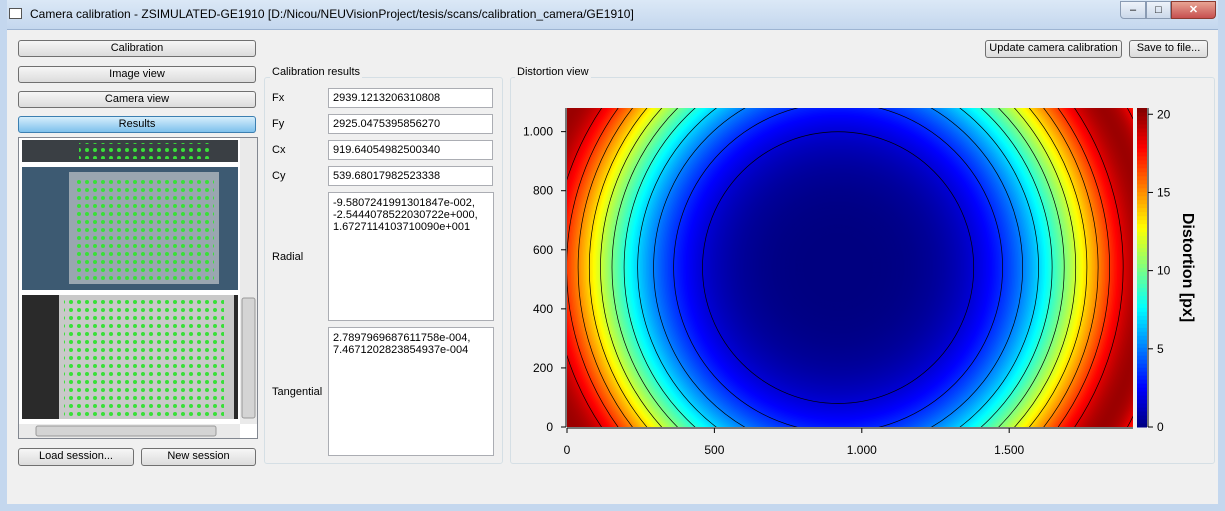  Describe the element at coordinates (410, 124) in the screenshot. I see `field-value: 2925.0475395856270` at that location.